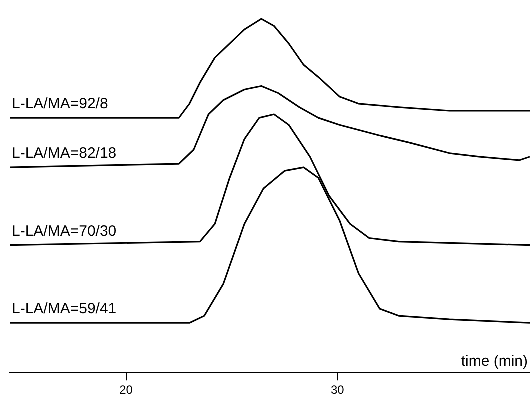 This screenshot has height=405, width=530. Describe the element at coordinates (64, 153) in the screenshot. I see `series-label: L-LA/MA=82/18` at that location.